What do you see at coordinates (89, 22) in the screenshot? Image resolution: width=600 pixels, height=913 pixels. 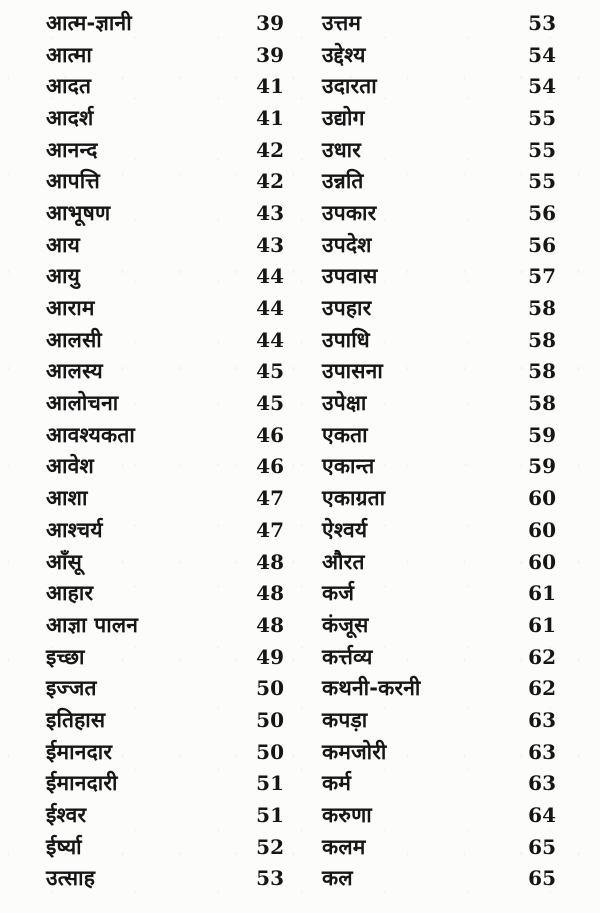 I see `index-term: आत्म-ज्ञानी` at bounding box center [89, 22].